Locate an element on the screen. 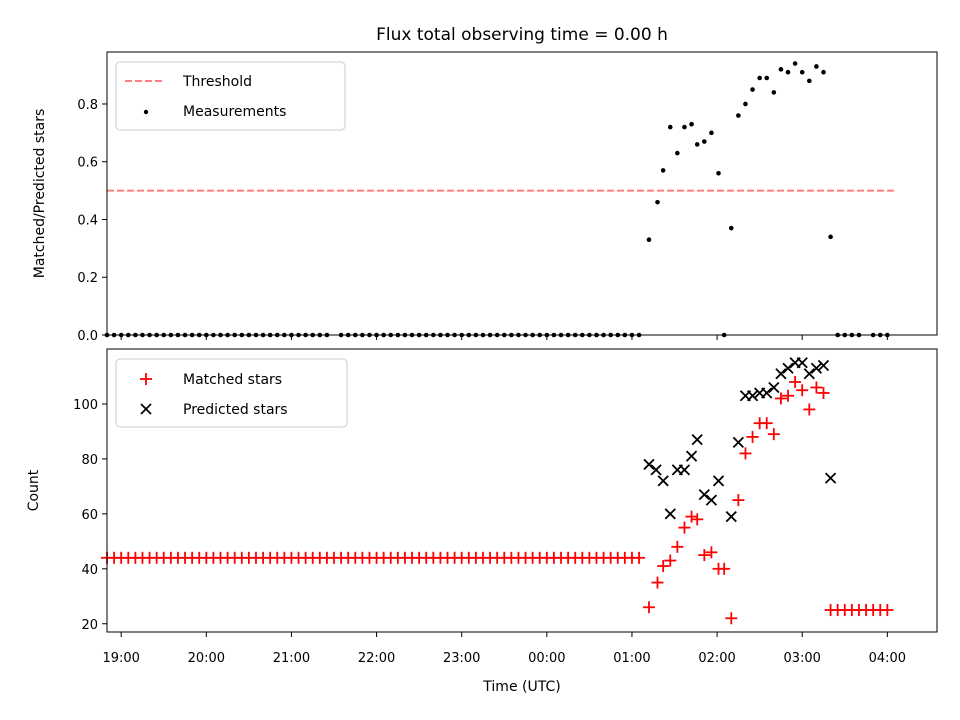 Image resolution: width=960 pixels, height=720 pixels. top-y-ticks: 0.0 0.2 0.4 0.6 0.8 is located at coordinates (92, 221).